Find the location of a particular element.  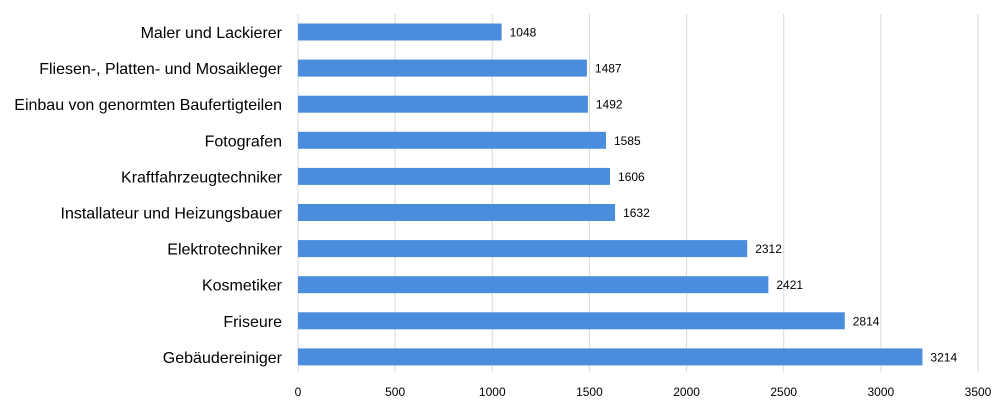

data-label: 1492 is located at coordinates (609, 105).